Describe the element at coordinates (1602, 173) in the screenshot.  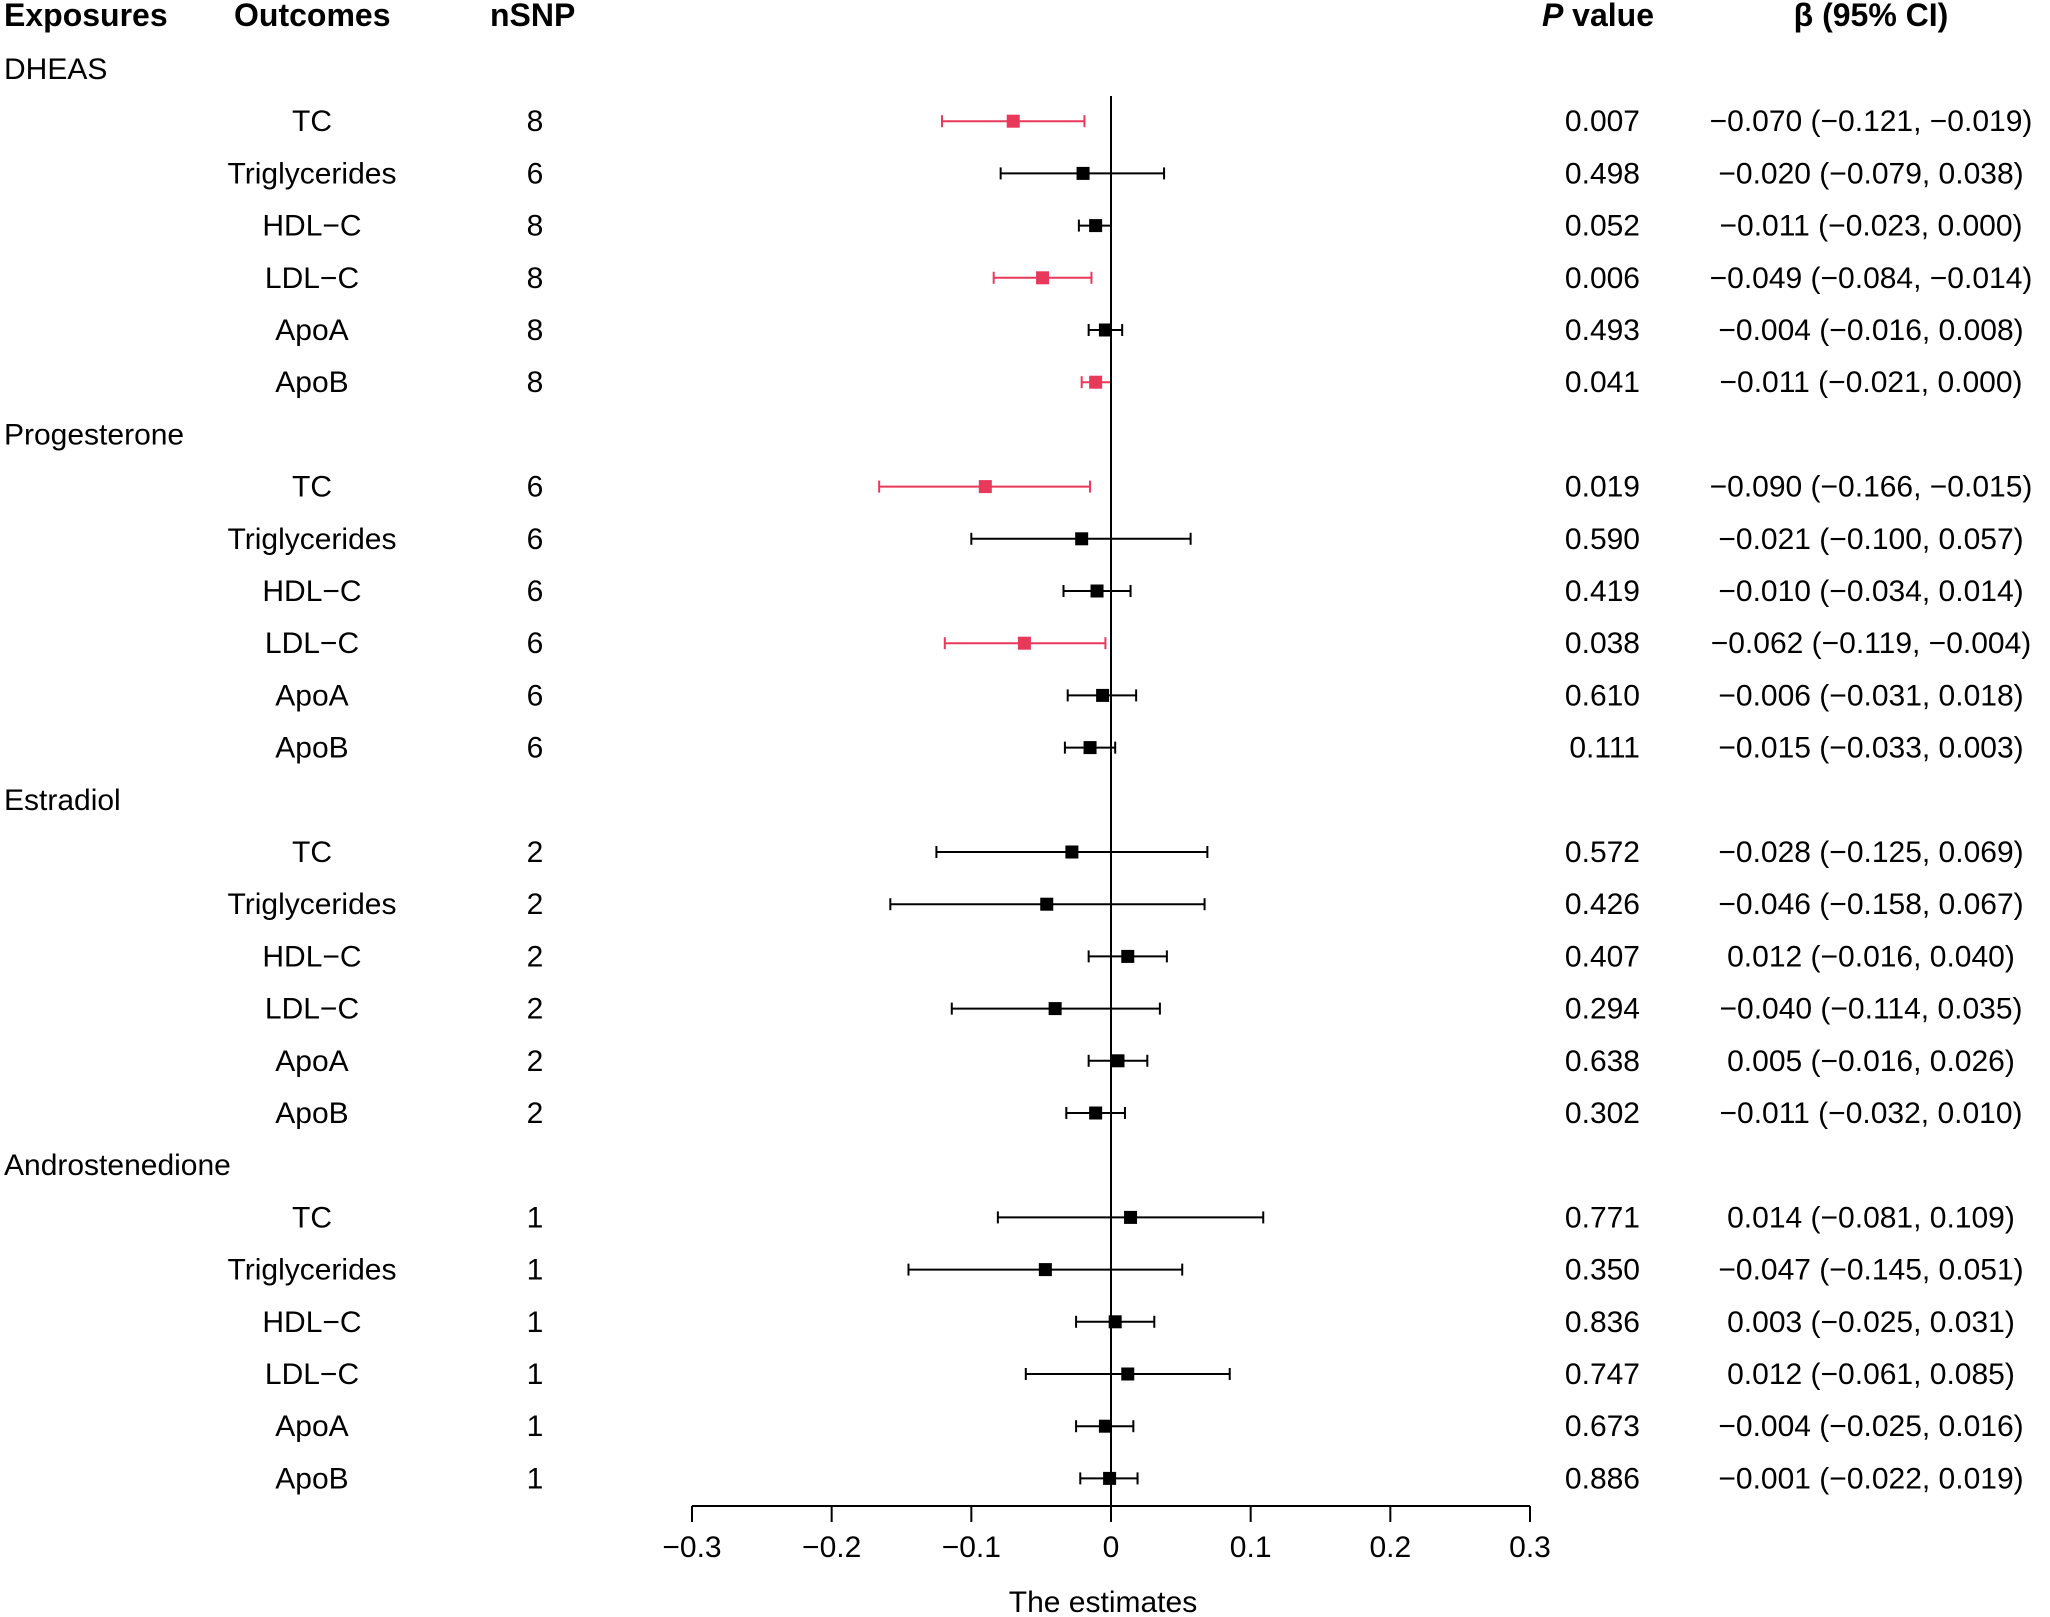
I see `p-value: 0.498` at that location.